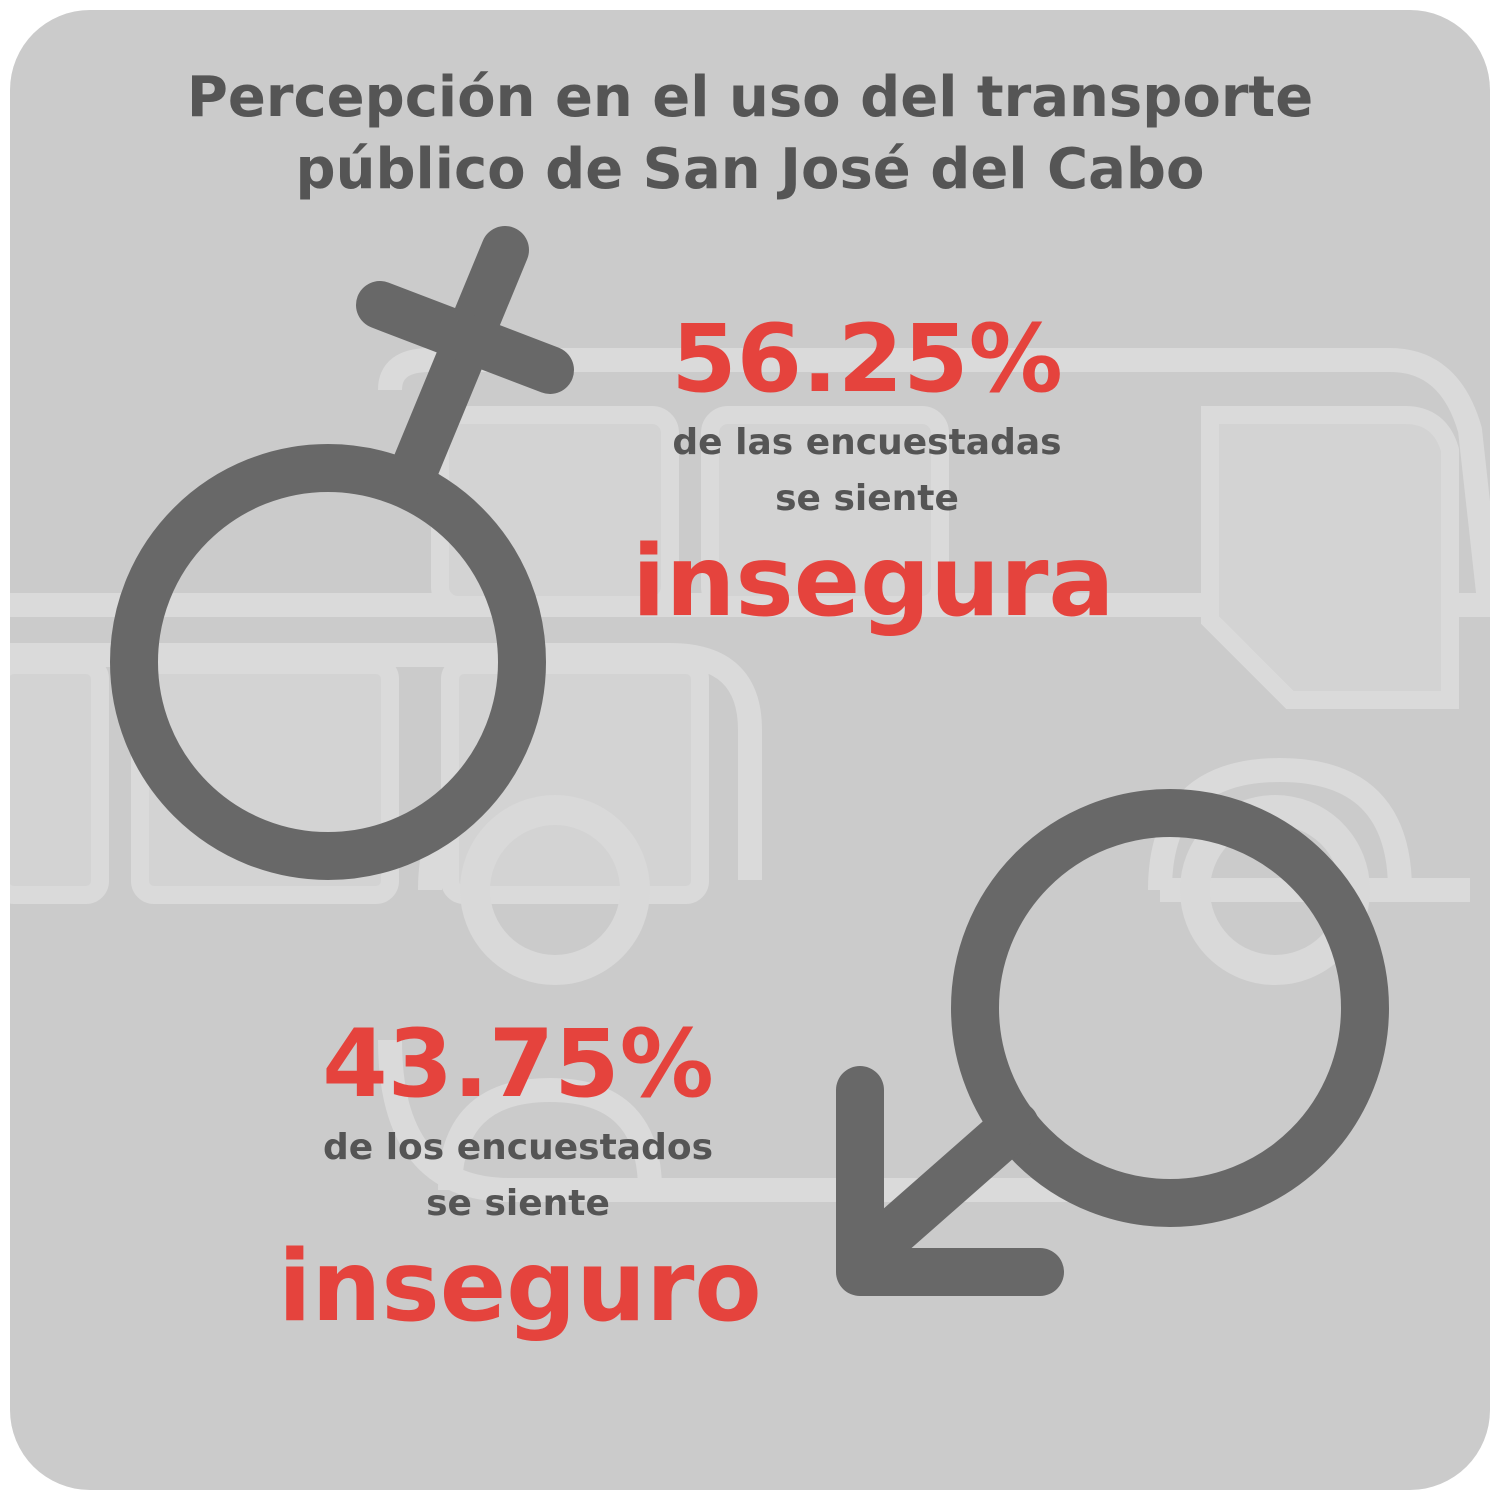 The height and width of the screenshot is (1500, 1500). What do you see at coordinates (518, 1203) in the screenshot?
I see `male-desc-line-2: se siente` at bounding box center [518, 1203].